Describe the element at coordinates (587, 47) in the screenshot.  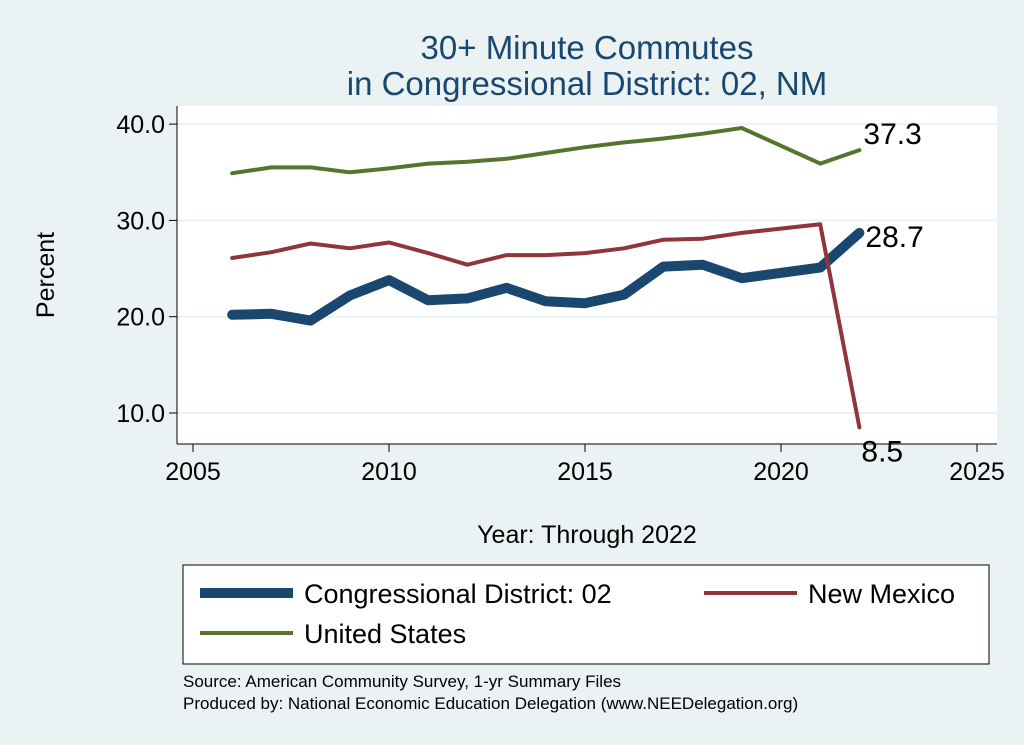
I see `chart-title-line1: 30+ Minute Commutes` at that location.